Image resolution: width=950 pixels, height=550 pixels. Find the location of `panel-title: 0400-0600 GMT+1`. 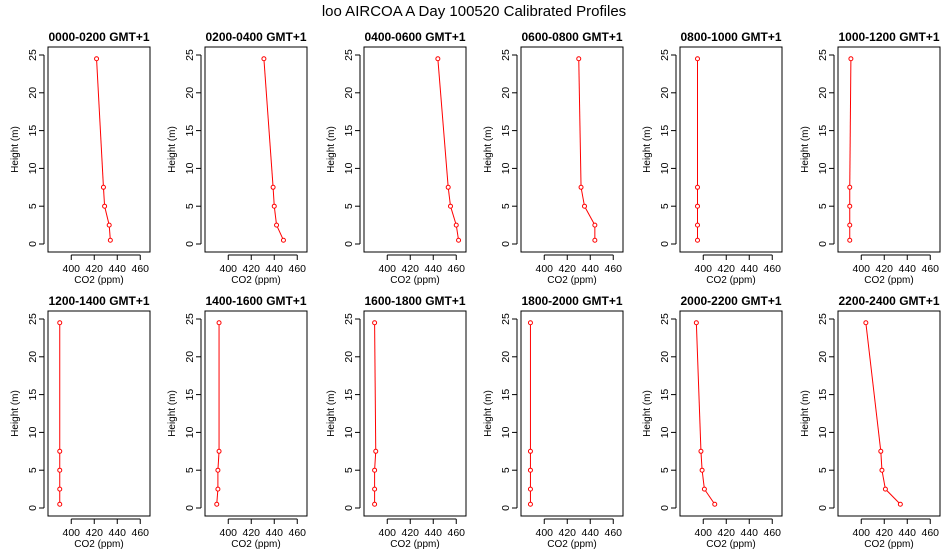

panel-title: 0400-0600 GMT+1 is located at coordinates (414, 37).